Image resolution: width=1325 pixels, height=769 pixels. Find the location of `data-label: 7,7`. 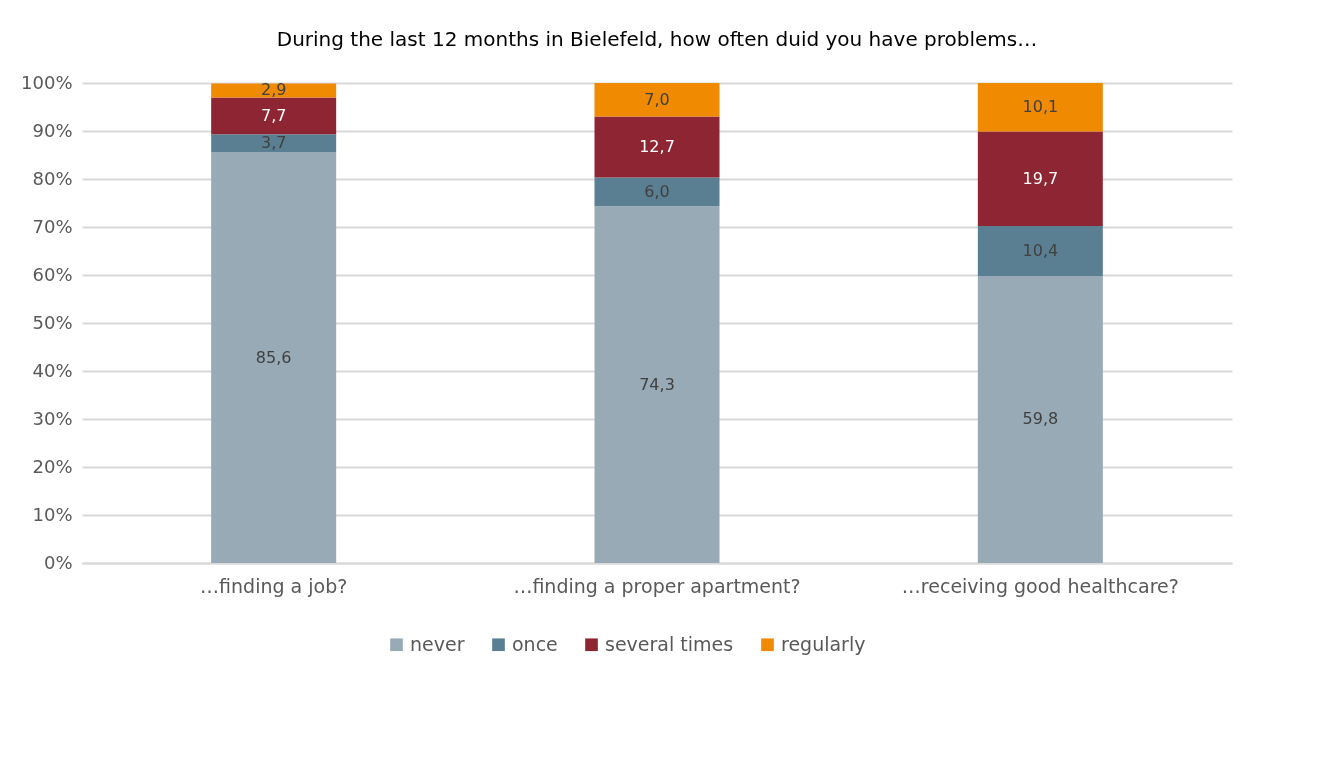

data-label: 7,7 is located at coordinates (273, 115).